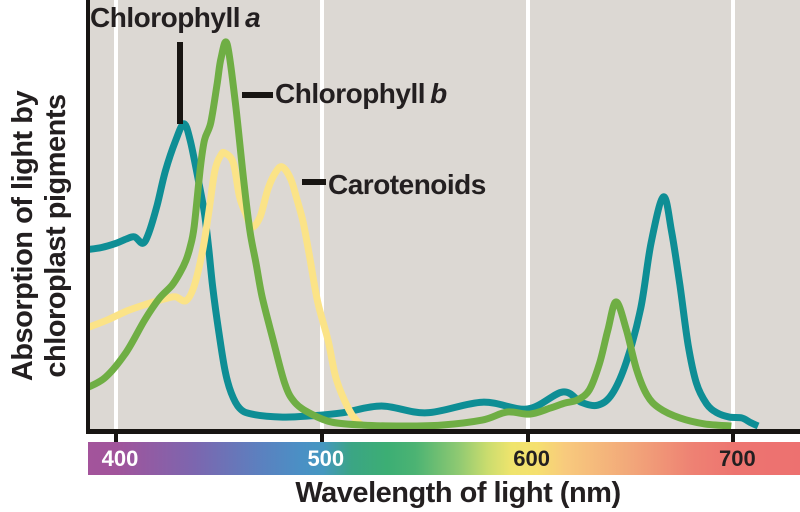  I want to click on x-tick-label-600: 600, so click(531, 458).